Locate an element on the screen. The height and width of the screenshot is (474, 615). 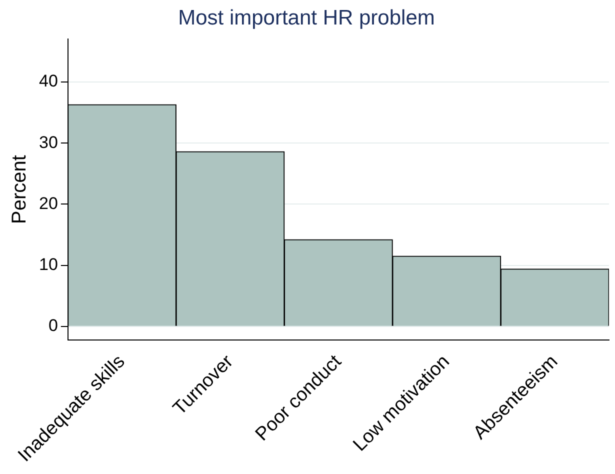
y-tick-label: 10 is located at coordinates (48, 264).